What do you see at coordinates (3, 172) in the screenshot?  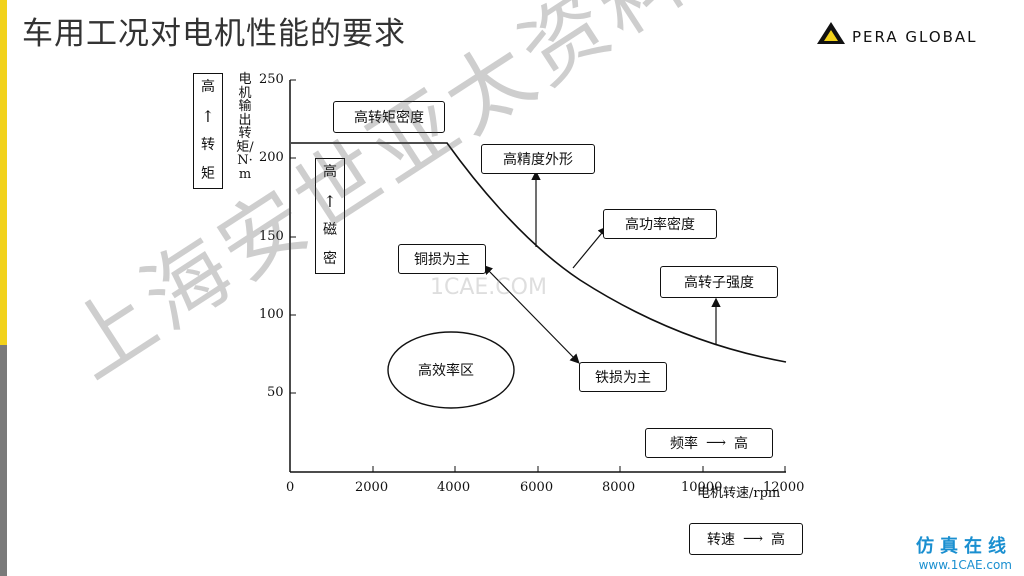 I see `accent-bar` at bounding box center [3, 172].